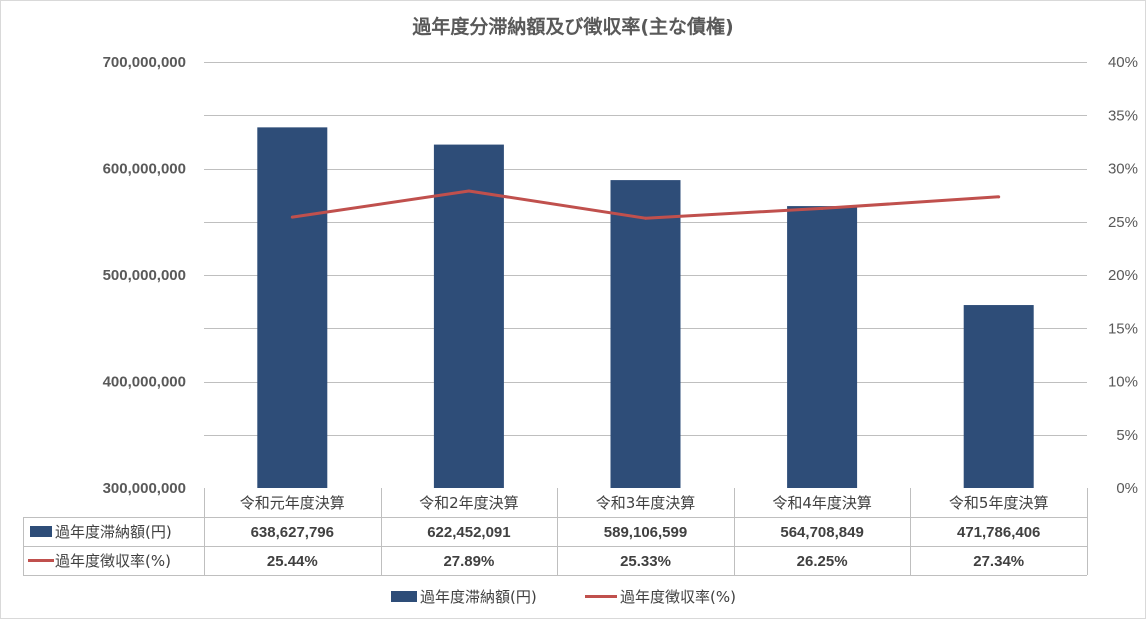 The width and height of the screenshot is (1146, 619). I want to click on y-right-tick-label: 20%, so click(1123, 275).